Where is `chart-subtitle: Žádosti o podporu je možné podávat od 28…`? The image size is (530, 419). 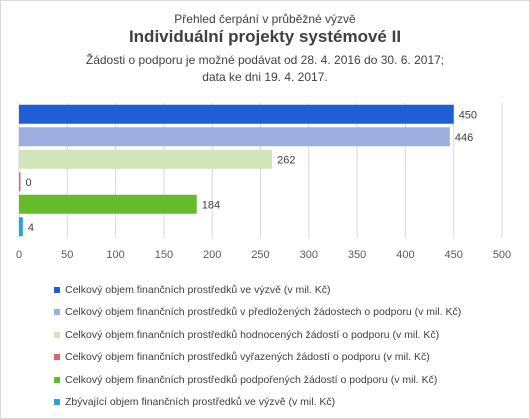 chart-subtitle: Žádosti o podporu je možné podávat od 28… is located at coordinates (265, 60).